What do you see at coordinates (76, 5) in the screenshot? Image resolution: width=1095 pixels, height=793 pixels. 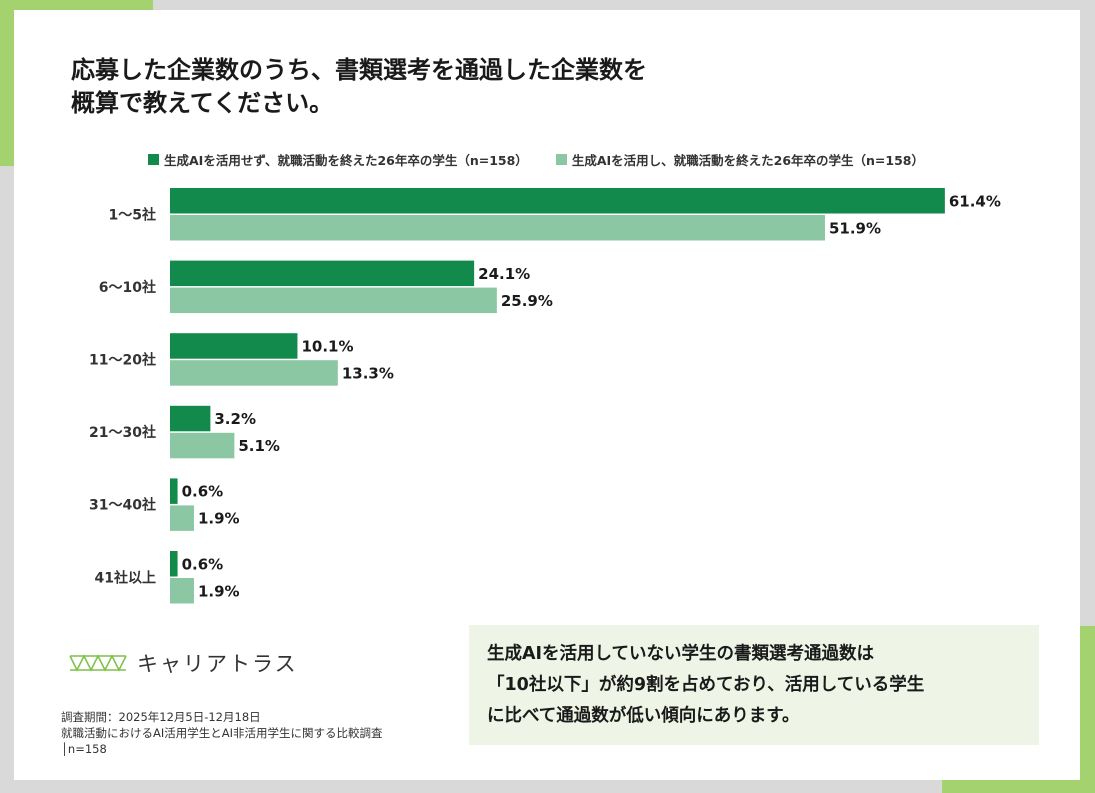 I see `corner-accent-top-left-horizontal` at bounding box center [76, 5].